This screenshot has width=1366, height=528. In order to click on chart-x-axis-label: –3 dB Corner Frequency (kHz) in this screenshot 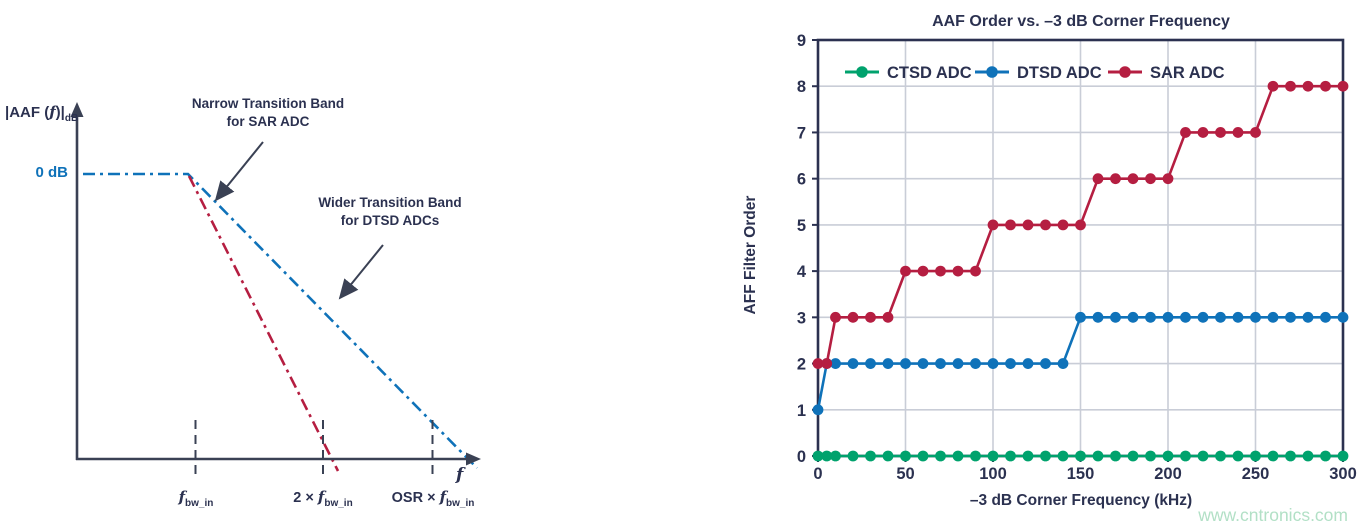, I will do `click(1081, 500)`.